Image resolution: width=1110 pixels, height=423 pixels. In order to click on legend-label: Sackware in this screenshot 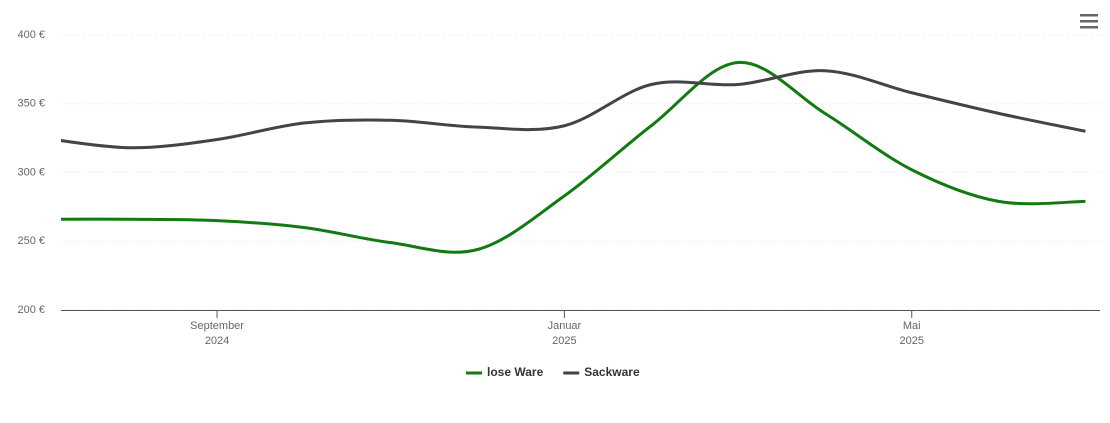, I will do `click(612, 372)`.